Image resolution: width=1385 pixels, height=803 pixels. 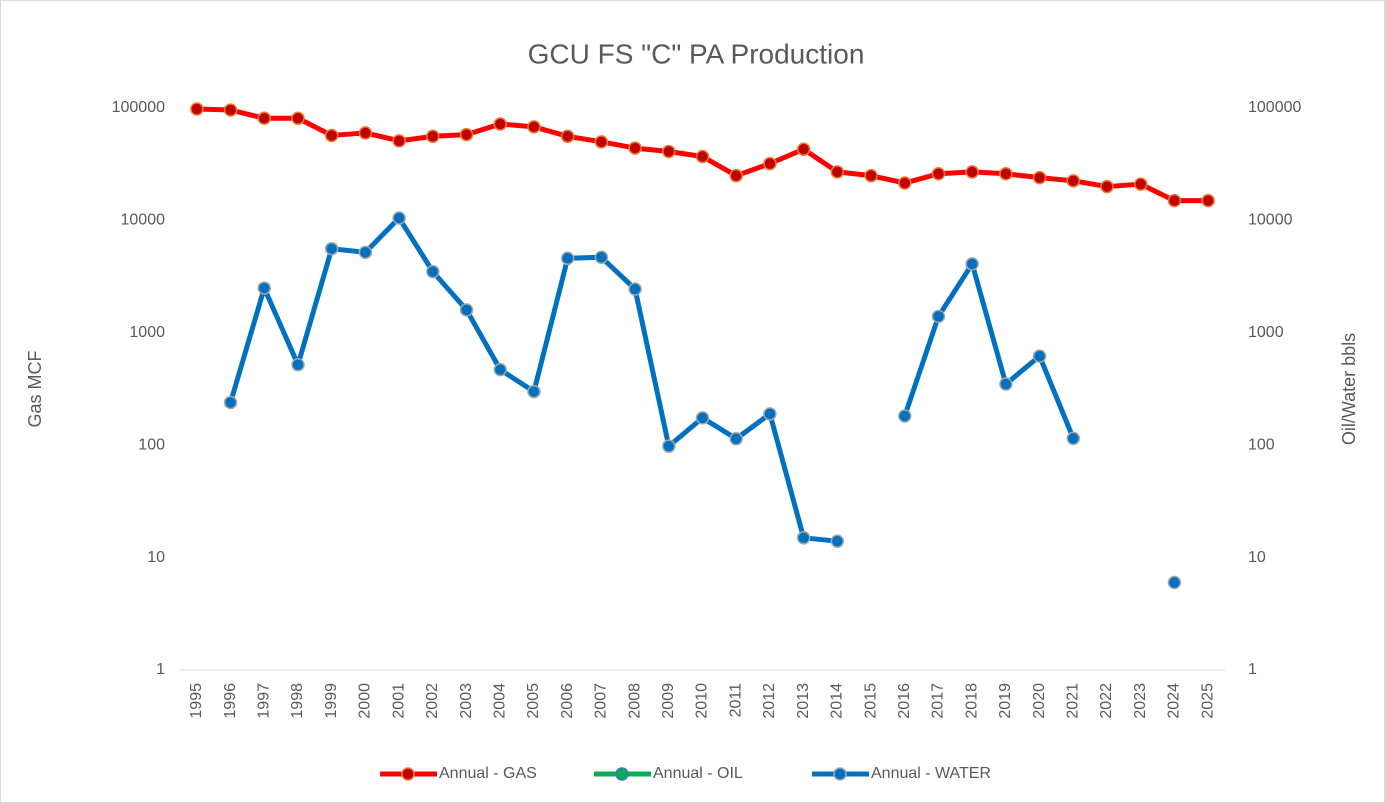 I want to click on x-tick-label: 2025, so click(x=1207, y=701).